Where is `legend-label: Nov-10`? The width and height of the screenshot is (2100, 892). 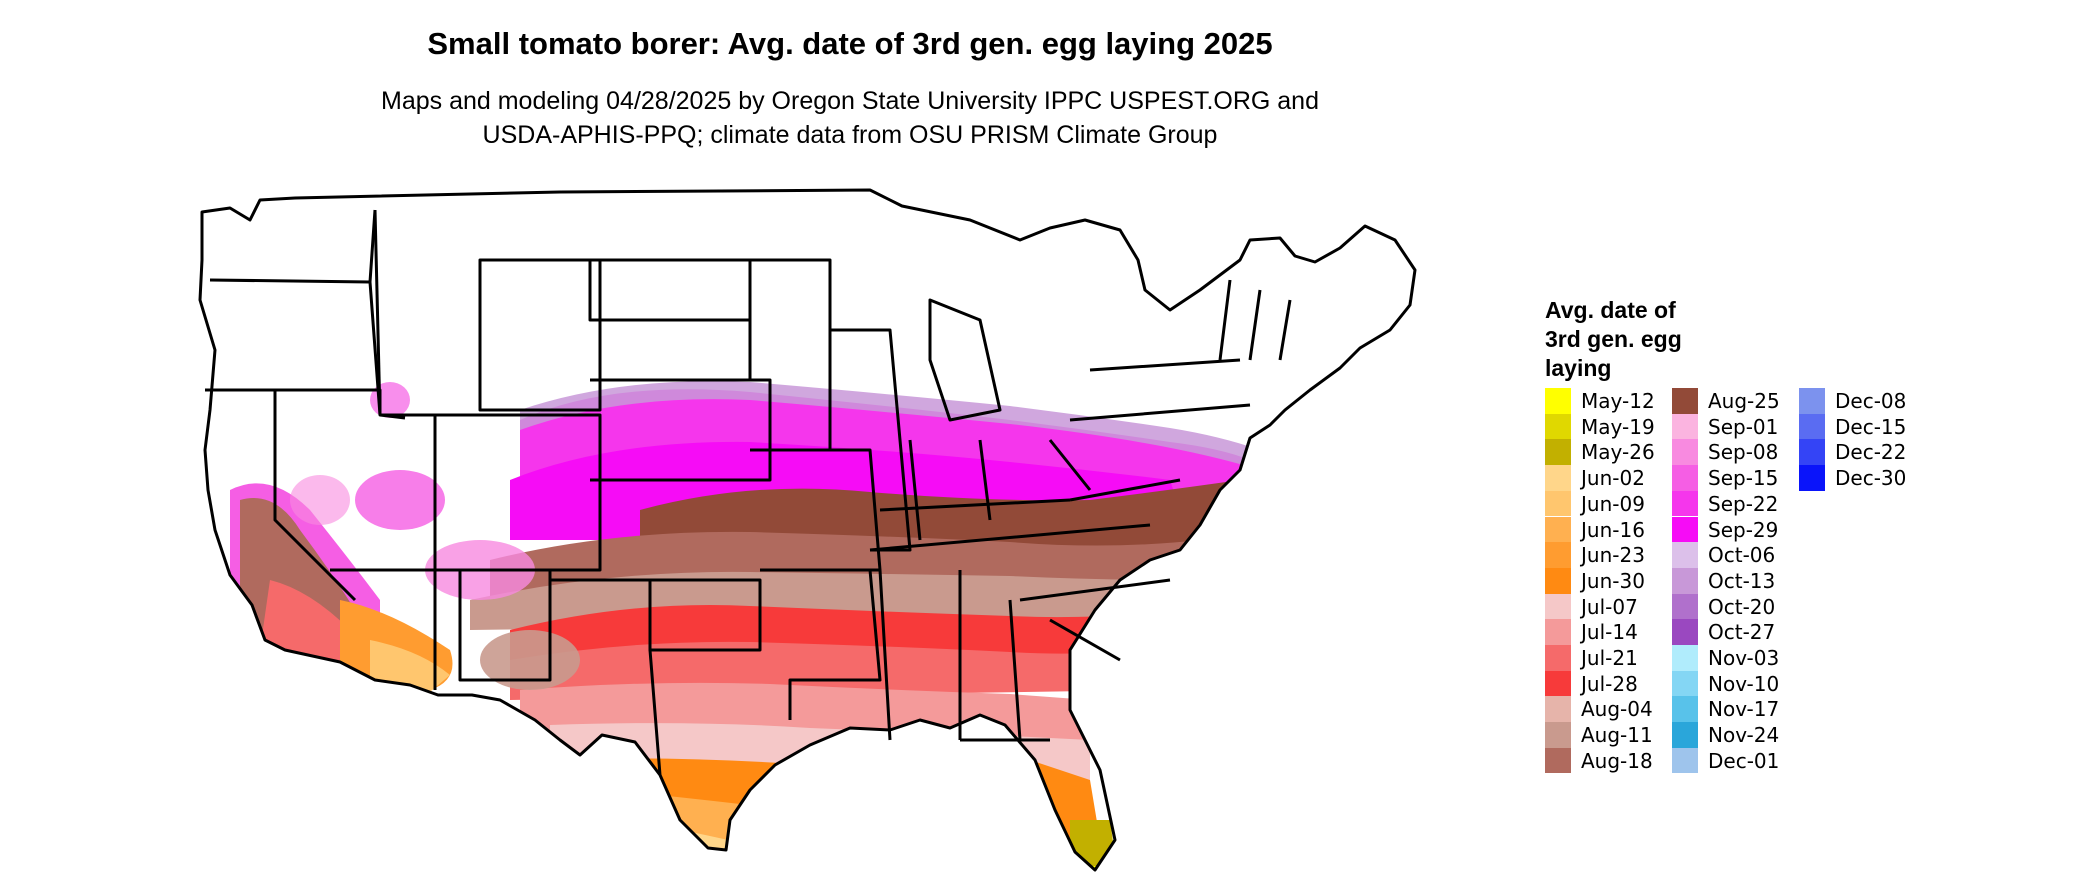 legend-label: Nov-10 is located at coordinates (1744, 683).